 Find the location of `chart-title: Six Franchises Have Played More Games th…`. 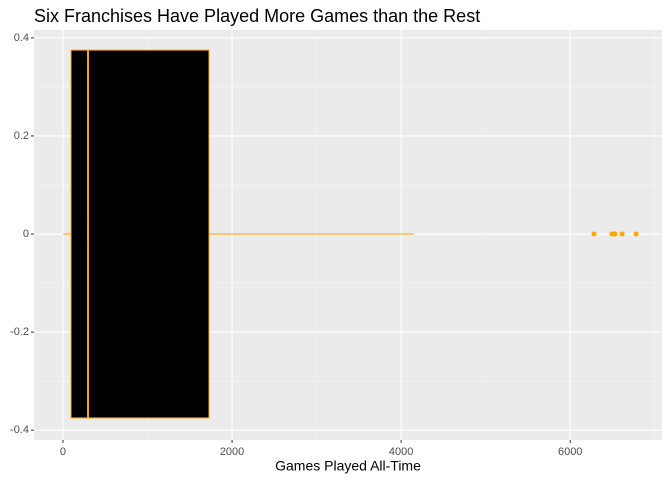

chart-title: Six Franchises Have Played More Games th… is located at coordinates (257, 16).